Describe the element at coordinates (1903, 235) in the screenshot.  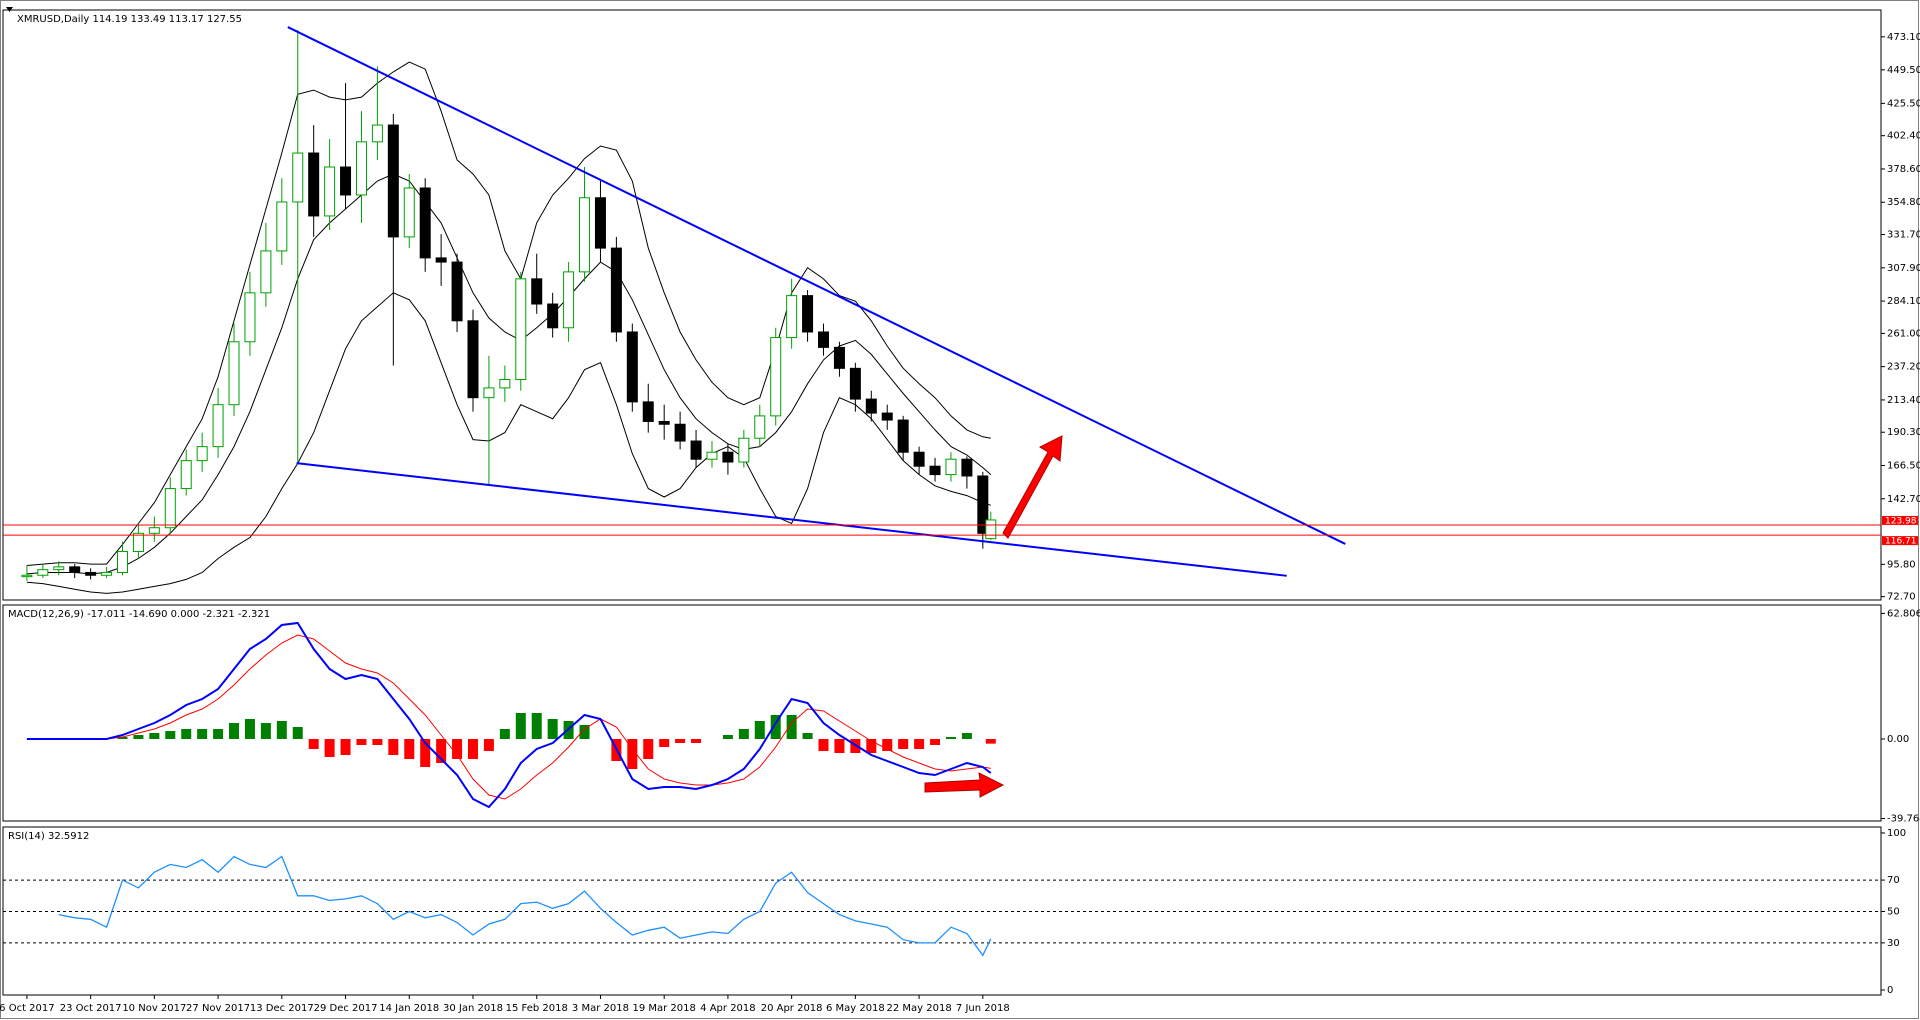
I see `y-tick-label: 331.70` at that location.